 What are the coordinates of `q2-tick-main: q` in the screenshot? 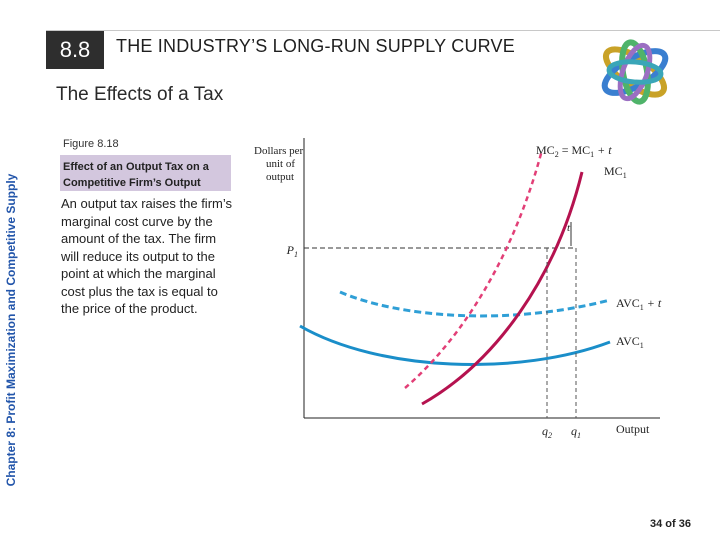 It's located at (545, 431).